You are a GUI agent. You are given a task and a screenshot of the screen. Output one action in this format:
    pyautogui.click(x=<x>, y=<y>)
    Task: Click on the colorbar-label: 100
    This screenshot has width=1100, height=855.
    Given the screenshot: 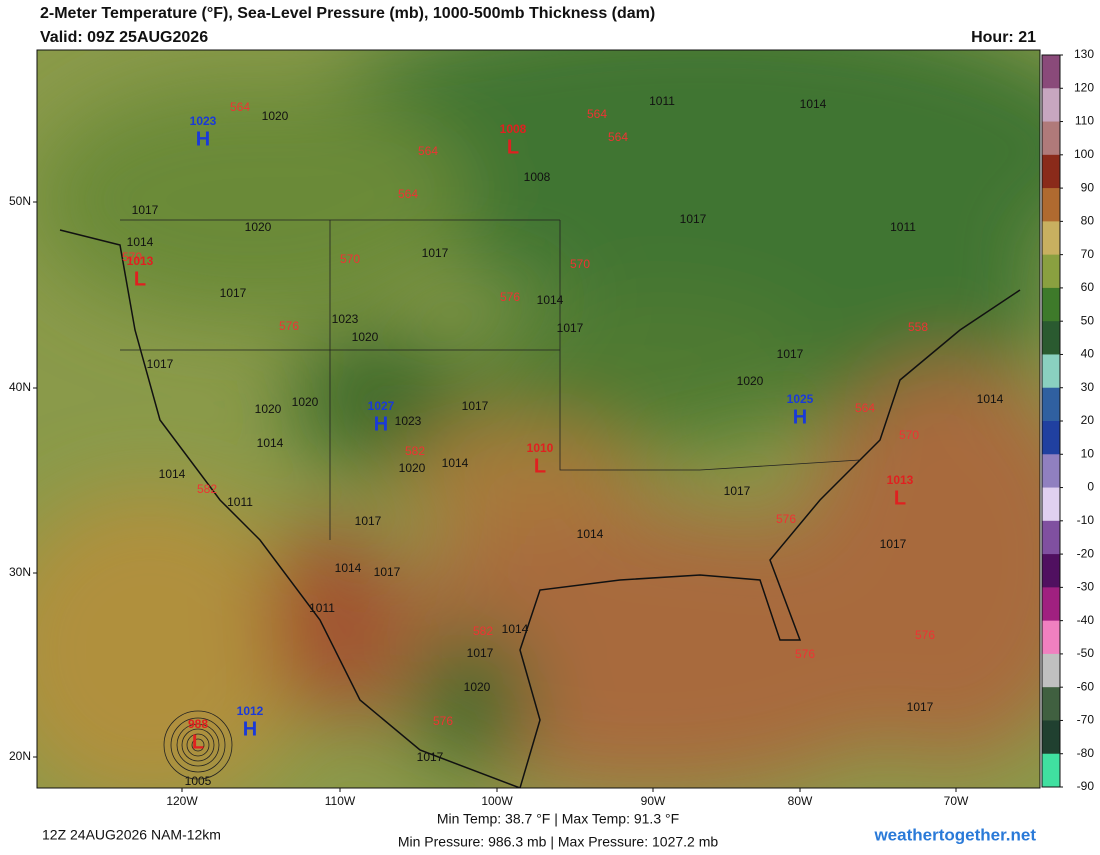 What is the action you would take?
    pyautogui.click(x=1084, y=154)
    